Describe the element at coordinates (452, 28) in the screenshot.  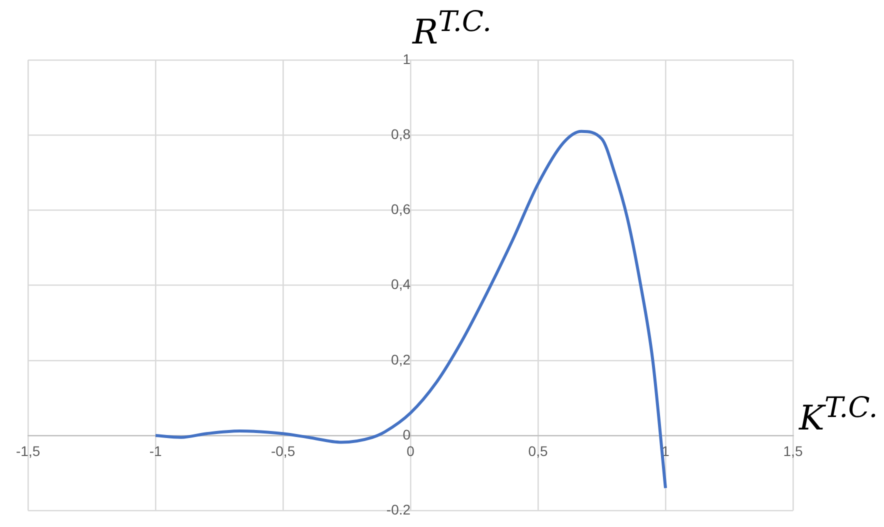
I see `y-axis-title: R$^{T.C.}$` at that location.